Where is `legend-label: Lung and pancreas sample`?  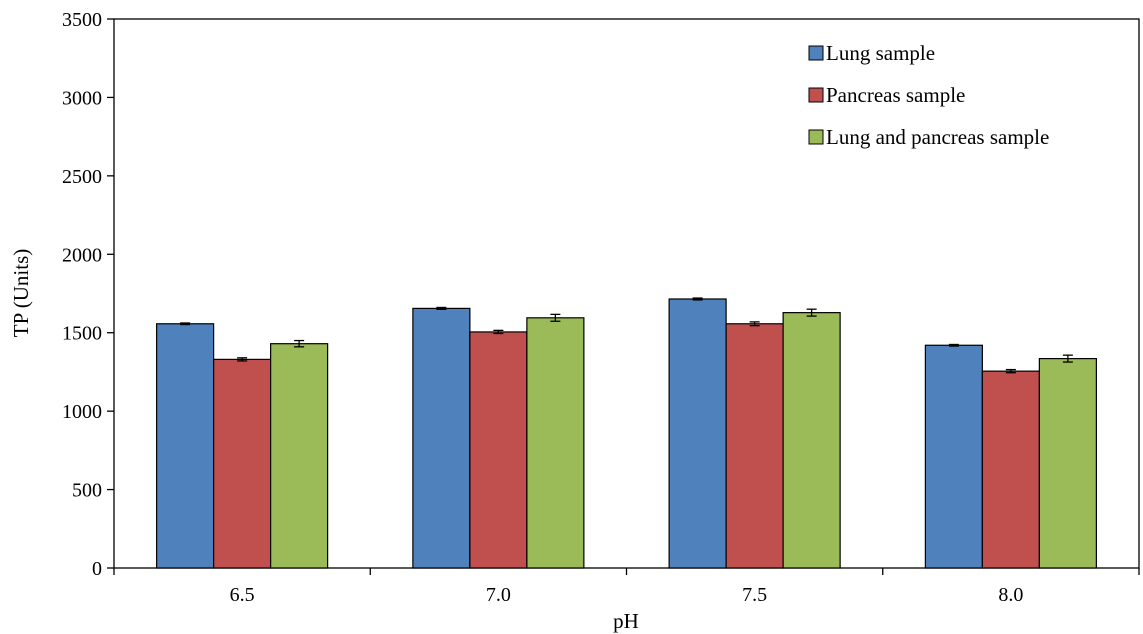 legend-label: Lung and pancreas sample is located at coordinates (937, 137).